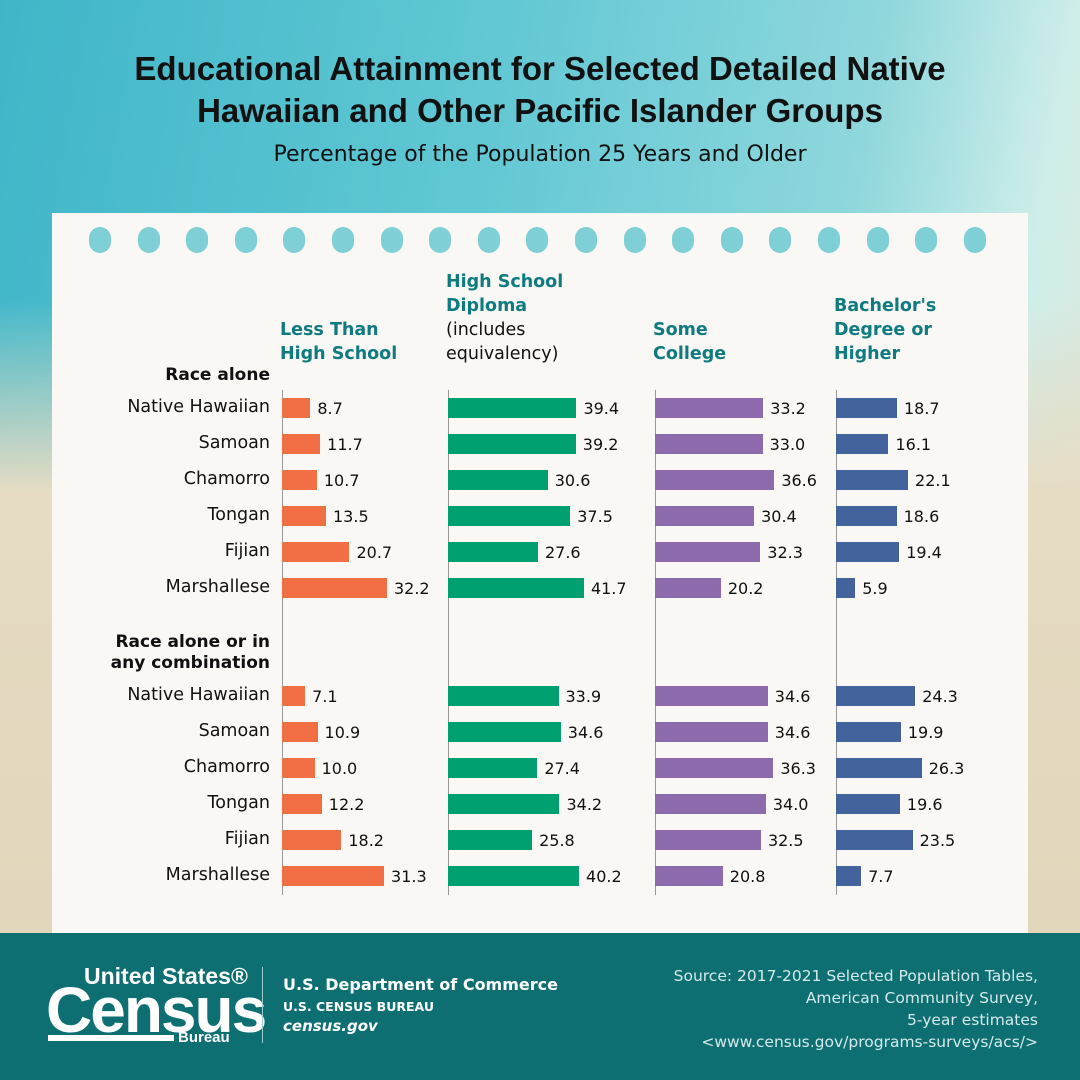 The image size is (1080, 1080). I want to click on value-label: 18.6, so click(921, 516).